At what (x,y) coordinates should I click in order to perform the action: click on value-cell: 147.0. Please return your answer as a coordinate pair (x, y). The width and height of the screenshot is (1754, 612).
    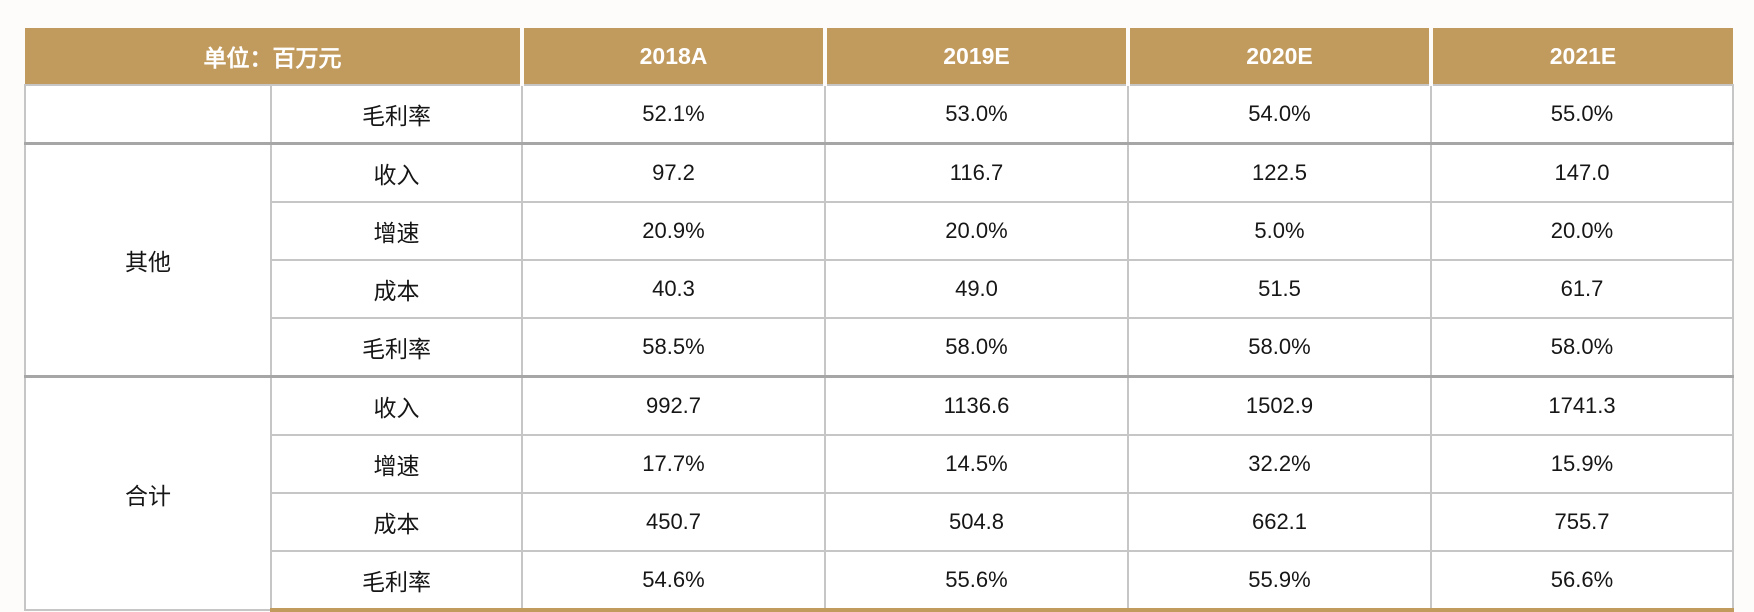
    Looking at the image, I should click on (1582, 172).